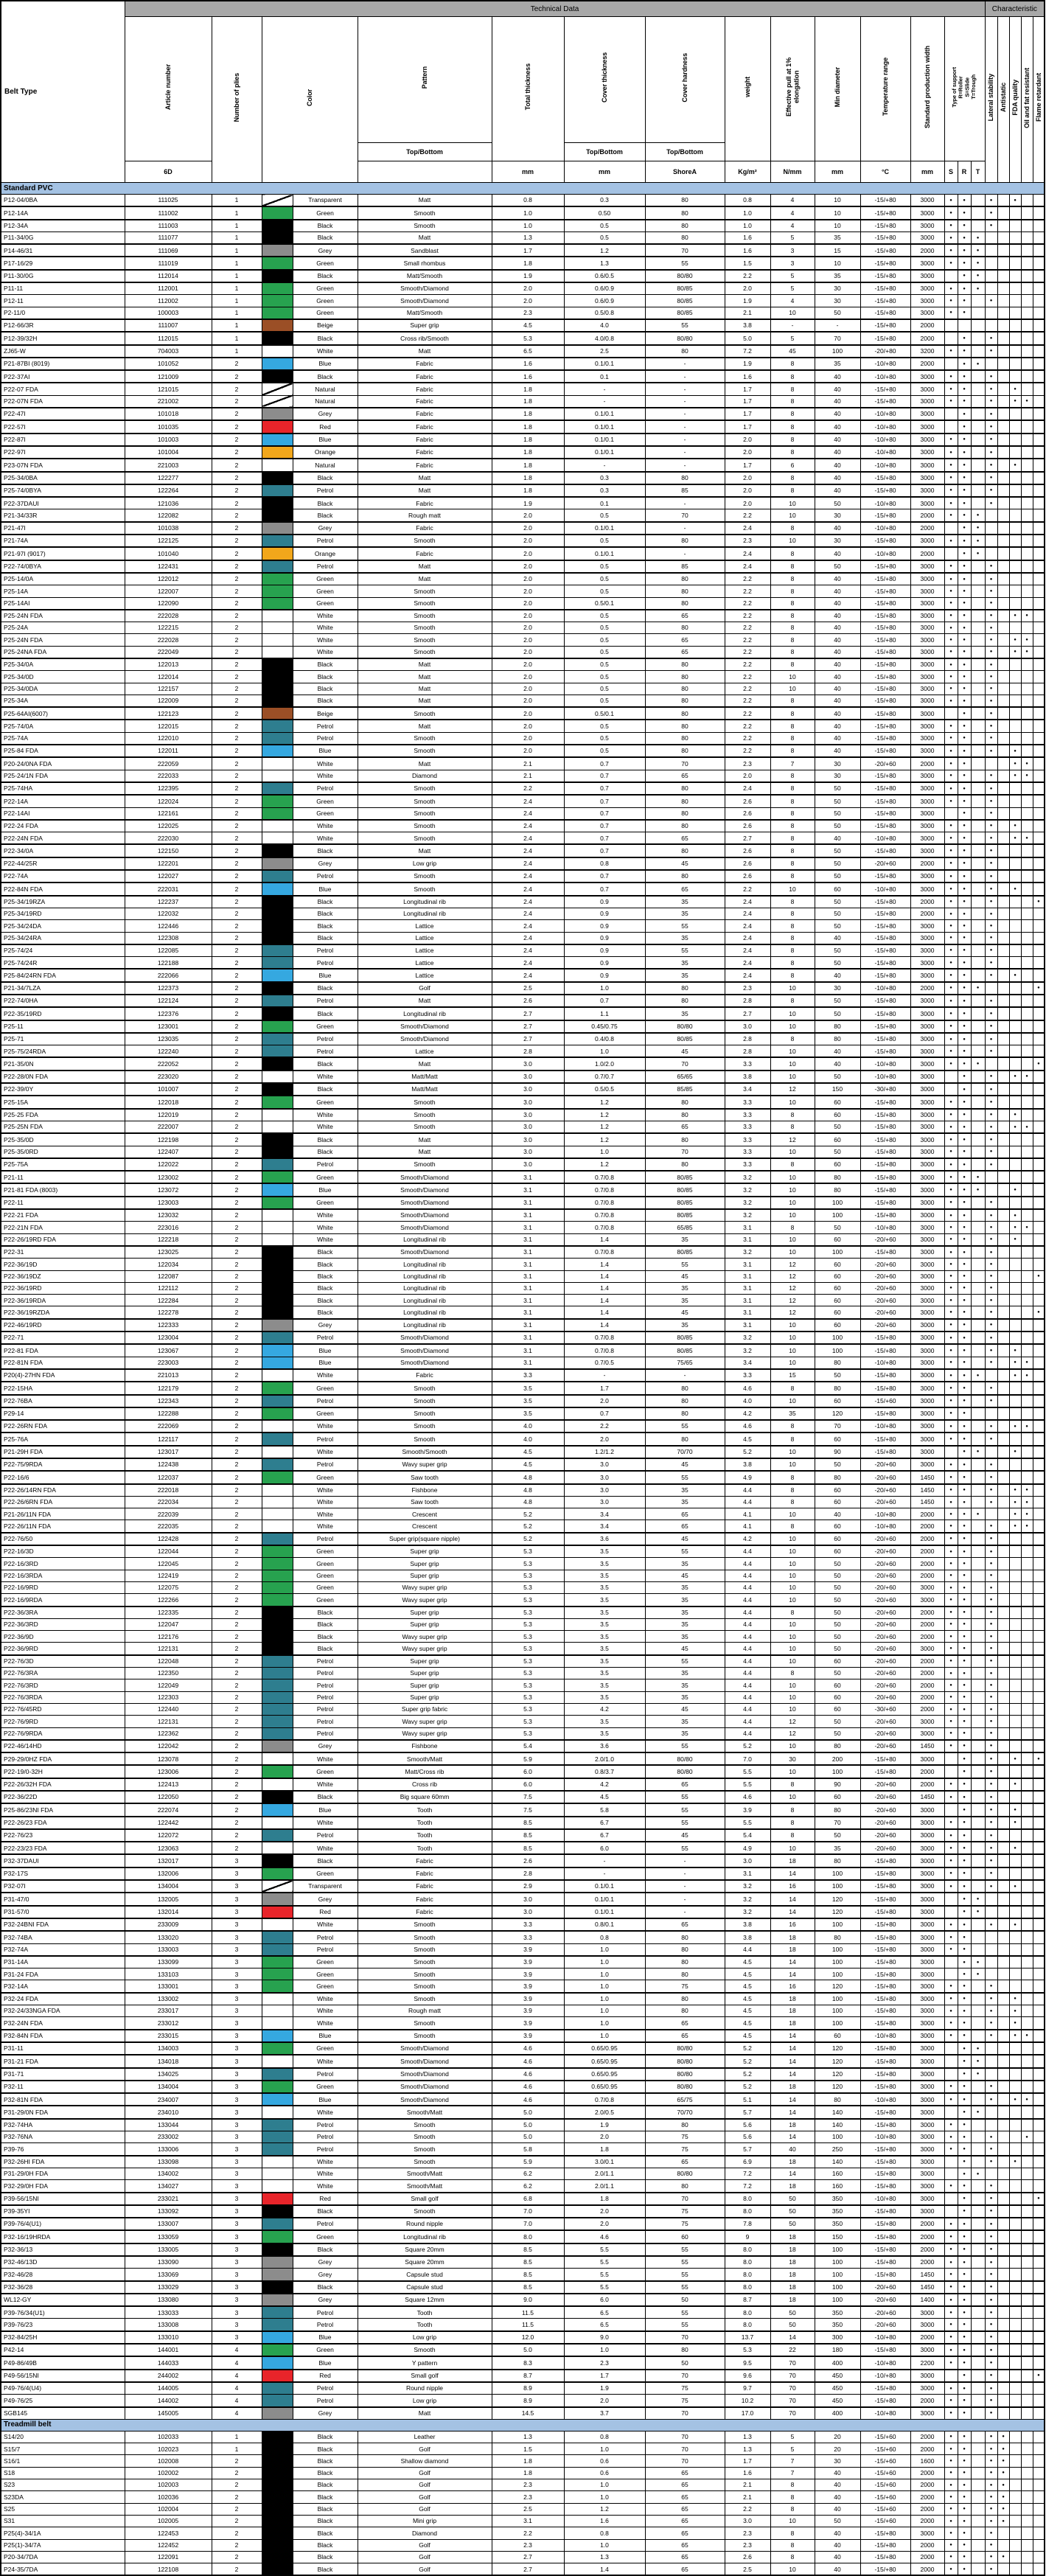 The height and width of the screenshot is (2576, 1046). What do you see at coordinates (964, 172) in the screenshot?
I see `support-r-header: R` at bounding box center [964, 172].